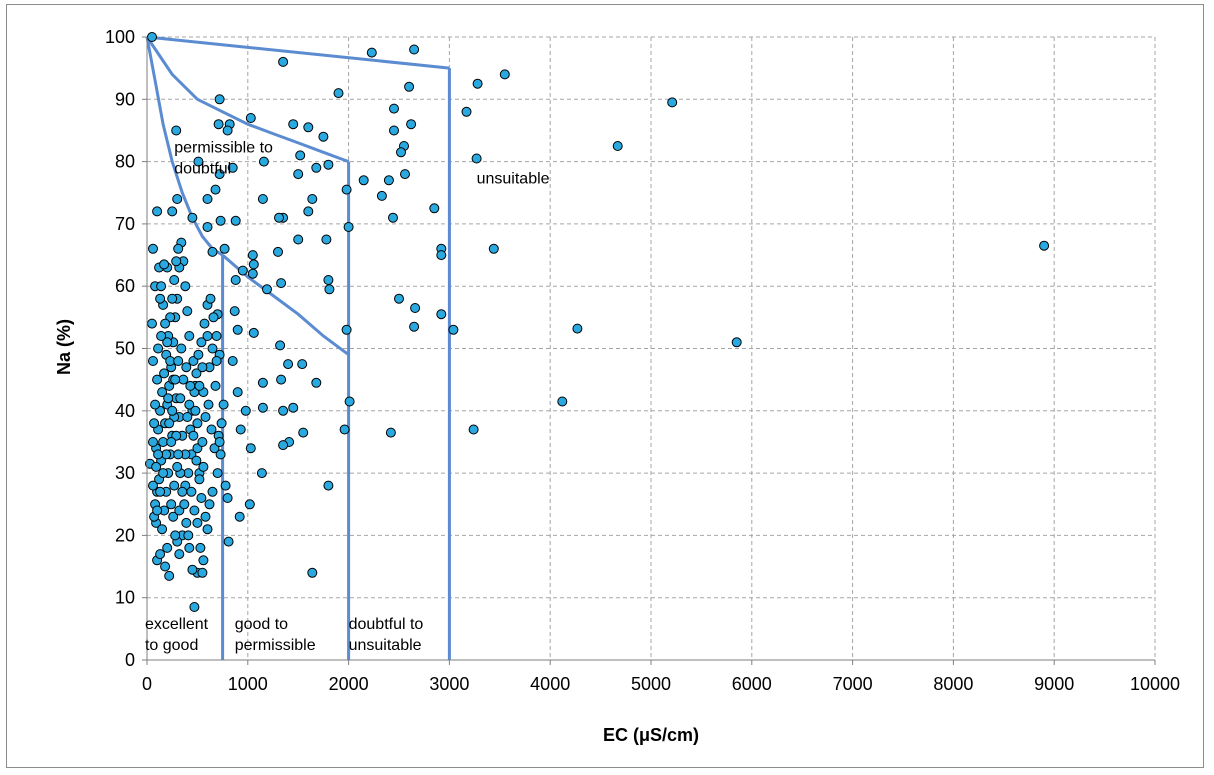  What do you see at coordinates (1054, 684) in the screenshot?
I see `x-tick-label: 9000` at bounding box center [1054, 684].